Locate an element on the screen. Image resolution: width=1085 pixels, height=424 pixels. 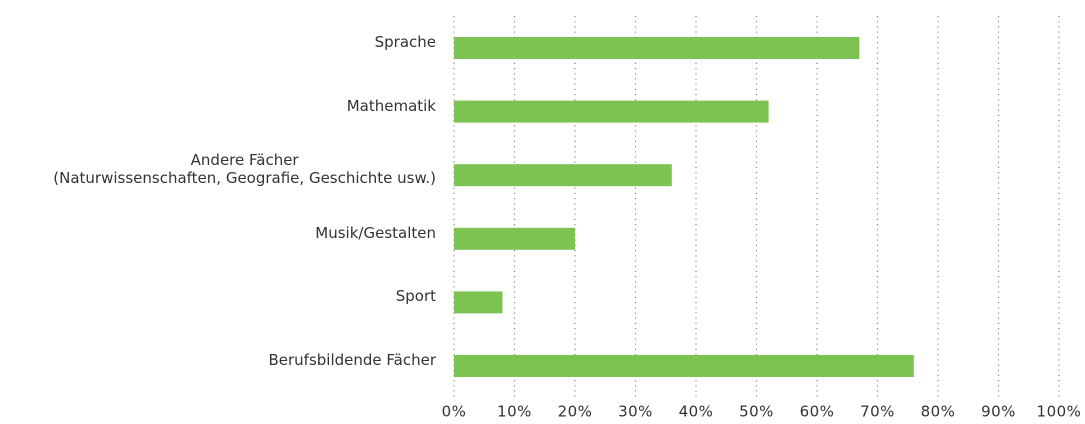
x-tick-label: 50% is located at coordinates (756, 412).